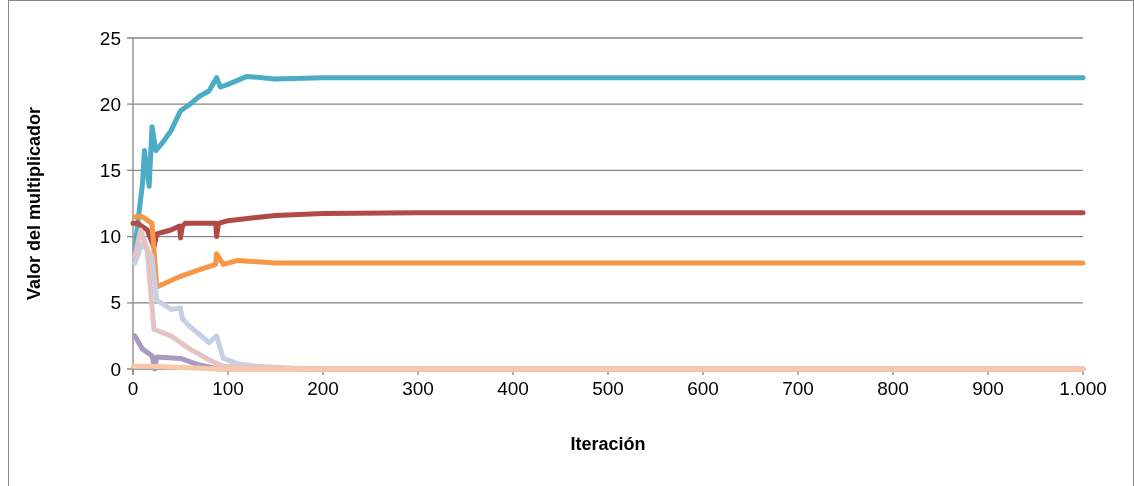  I want to click on x-tick-label: 0, so click(133, 388).